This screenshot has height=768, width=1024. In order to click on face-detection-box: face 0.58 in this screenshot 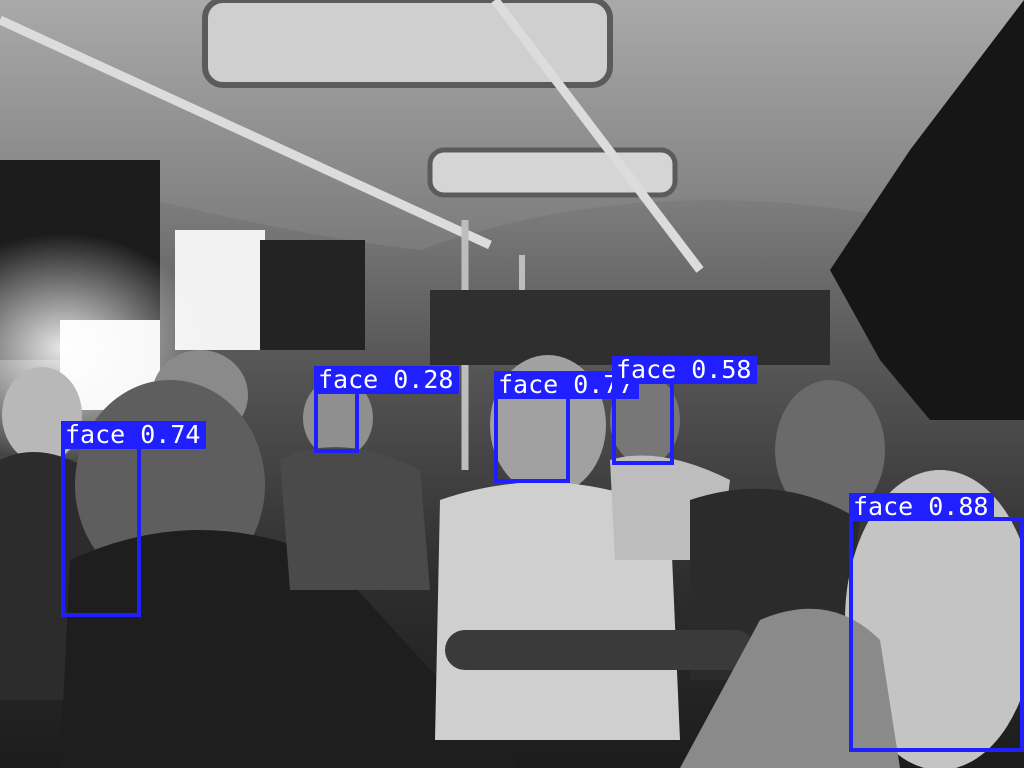, I will do `click(685, 410)`.